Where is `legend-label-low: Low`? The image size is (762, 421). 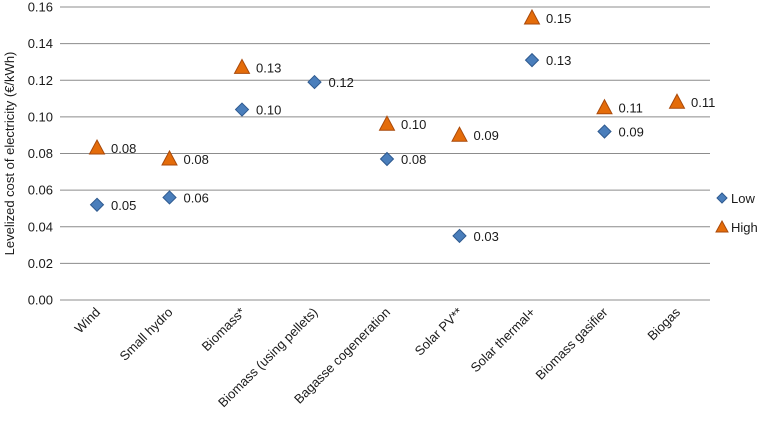
legend-label-low: Low is located at coordinates (743, 198).